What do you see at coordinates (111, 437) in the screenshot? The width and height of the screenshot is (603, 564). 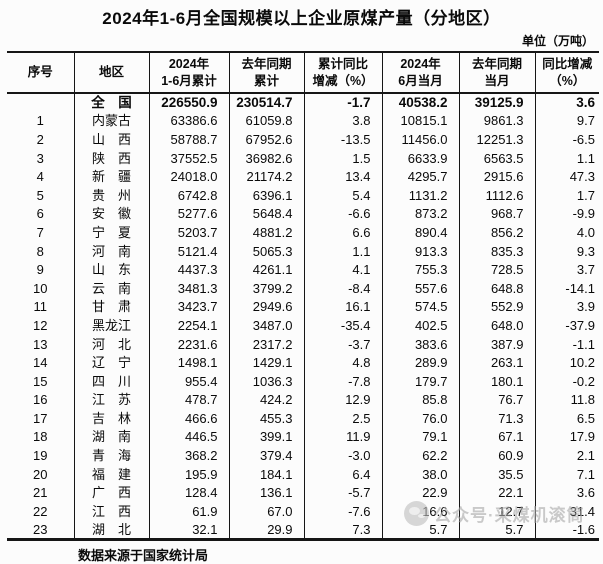 I see `region-name: 湖 南` at bounding box center [111, 437].